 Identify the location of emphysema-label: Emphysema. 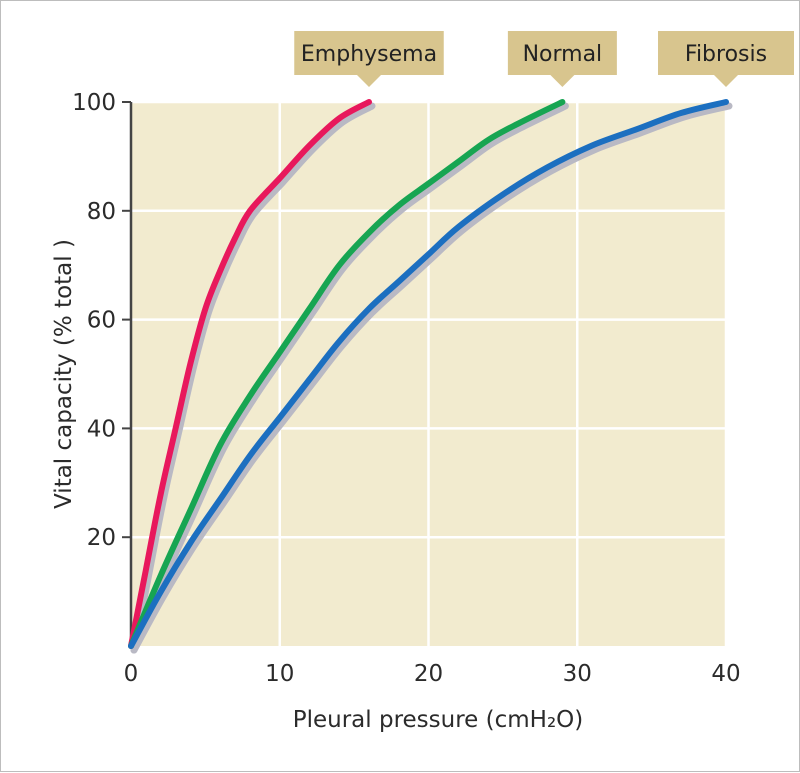
(369, 54).